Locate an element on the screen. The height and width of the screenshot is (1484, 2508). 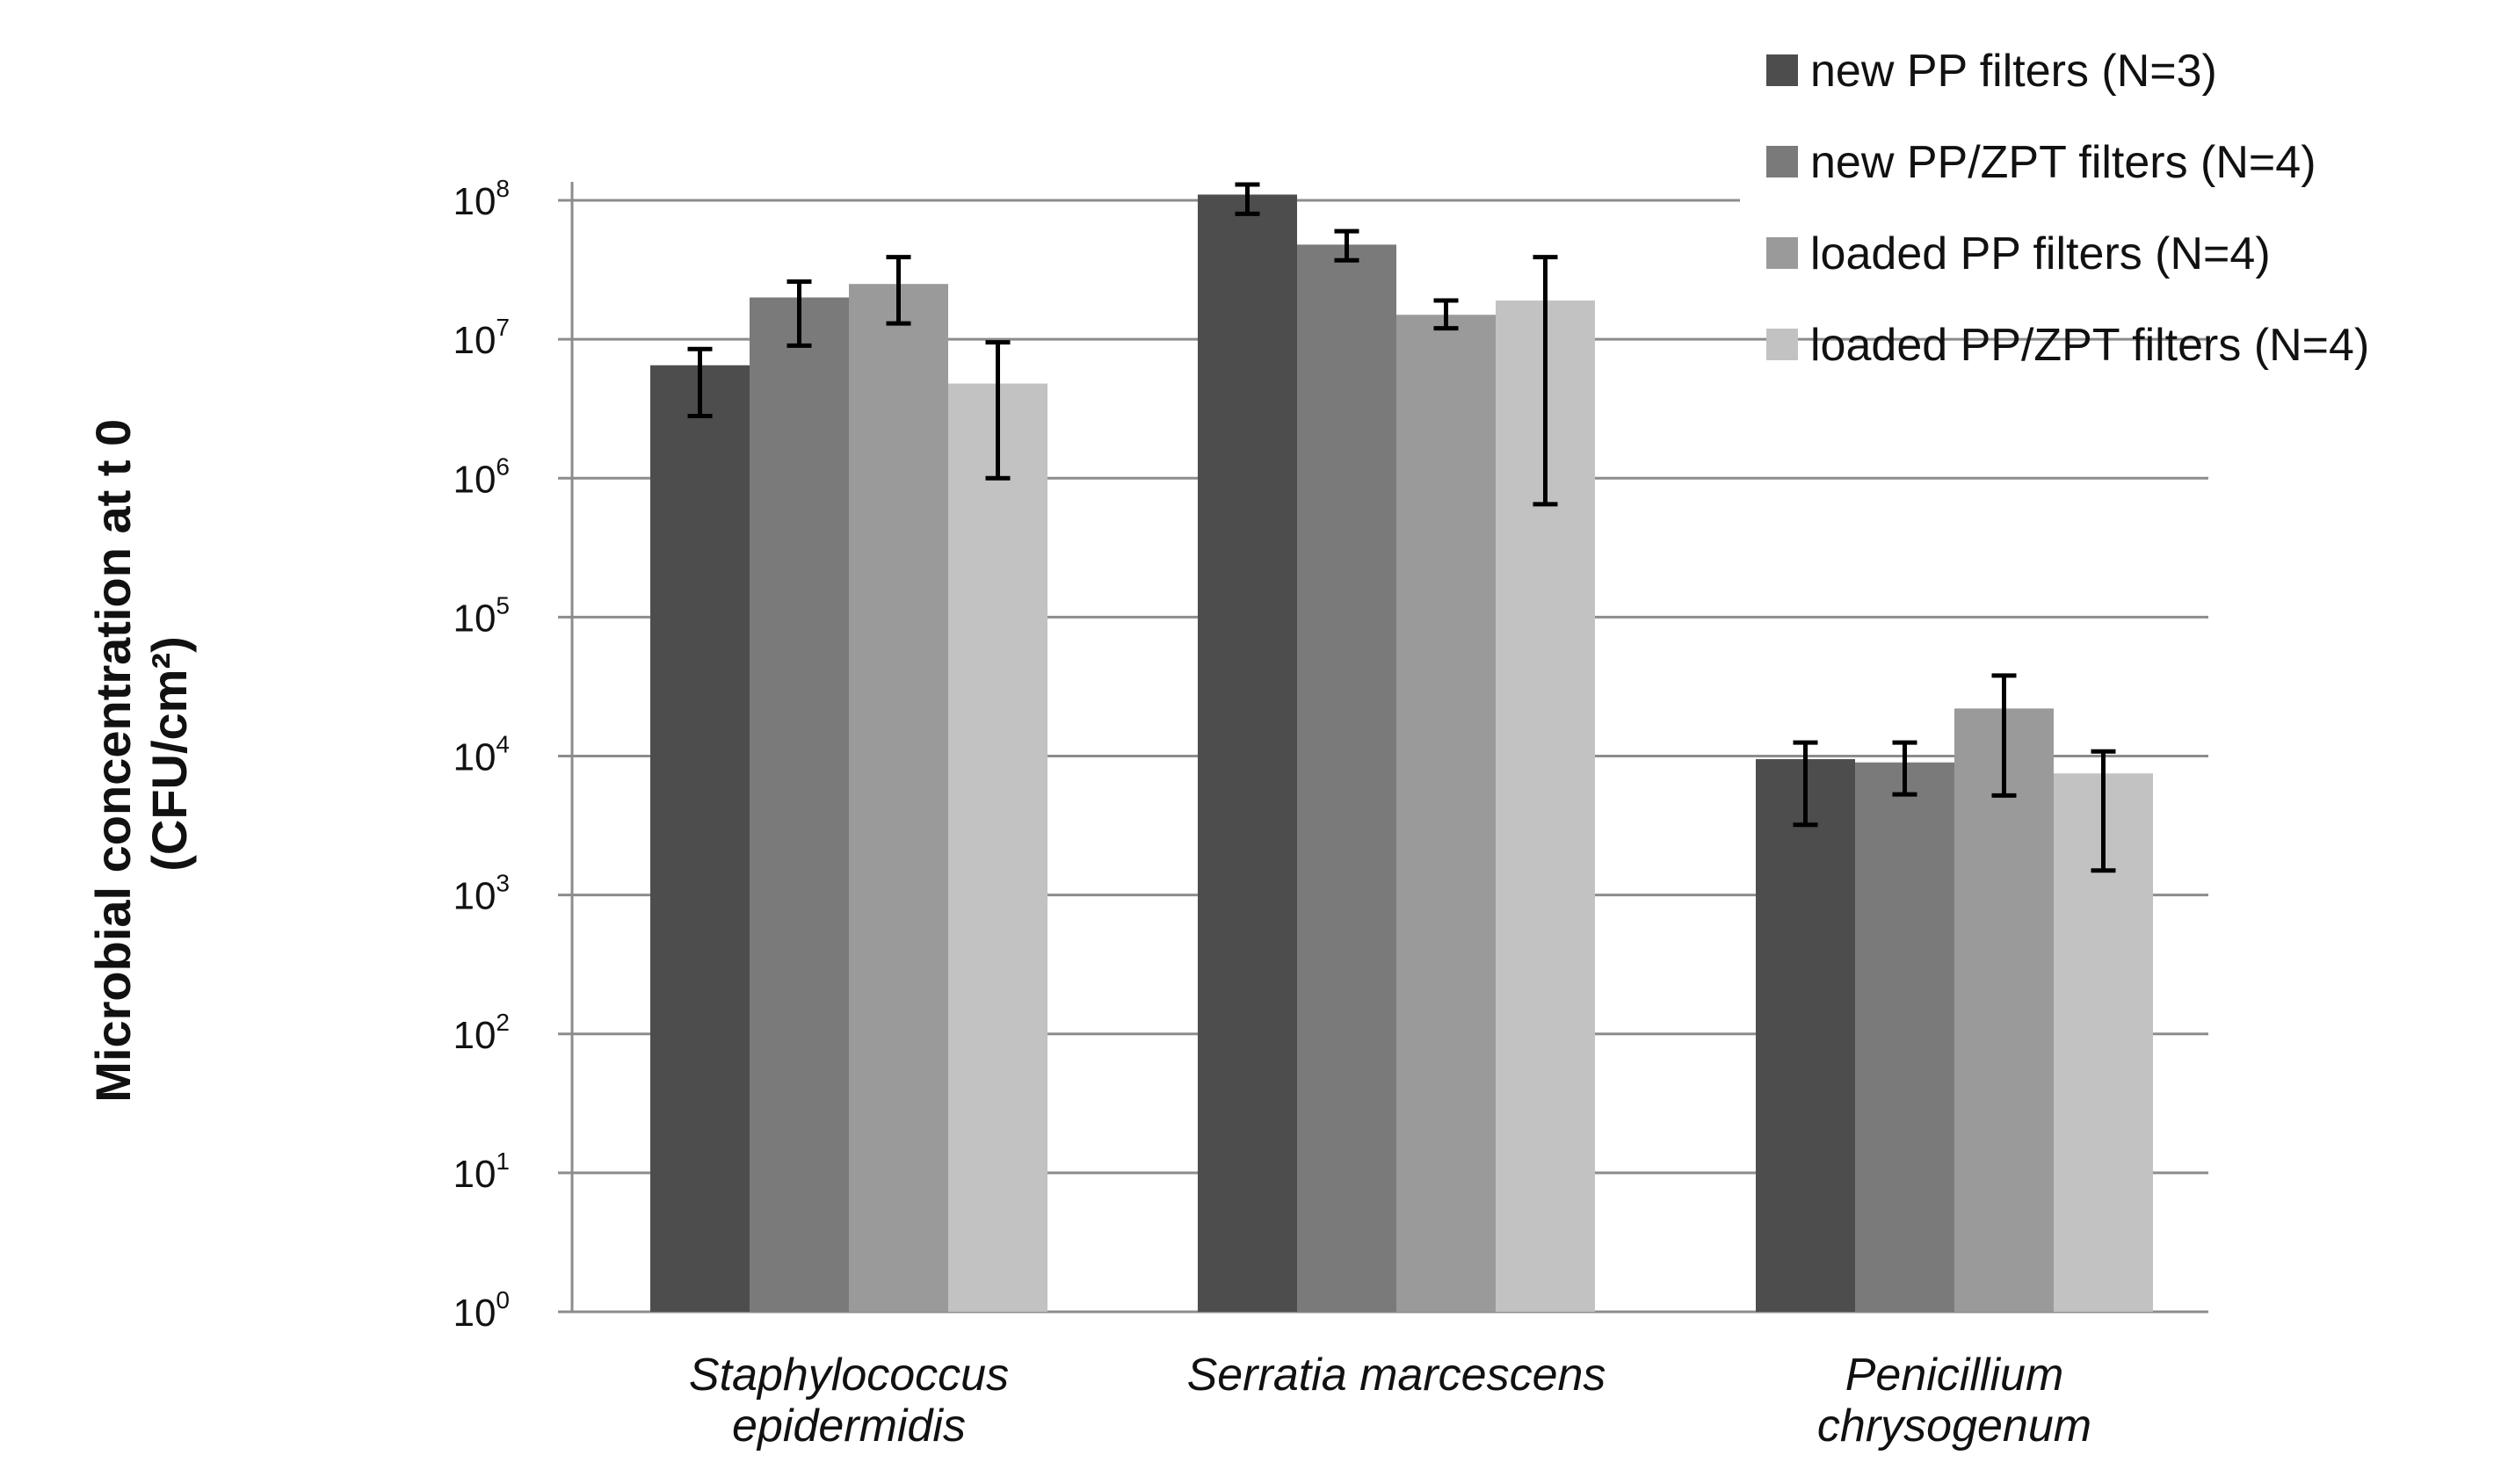
legend-item: new PP filters (N=3) is located at coordinates (1991, 72).